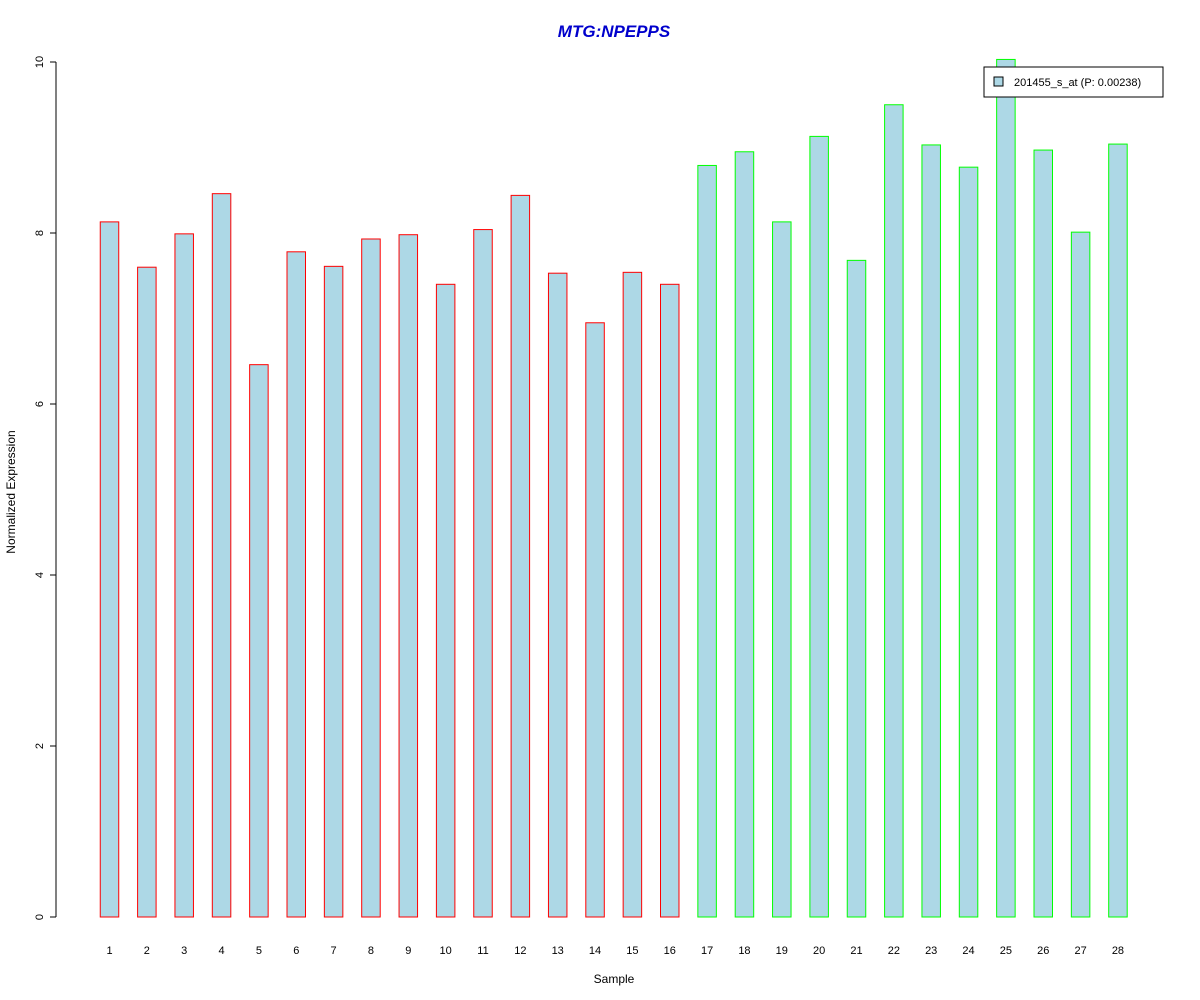 The height and width of the screenshot is (1000, 1200). I want to click on y-axis: 0 2 4 6 8 10, so click(45, 488).